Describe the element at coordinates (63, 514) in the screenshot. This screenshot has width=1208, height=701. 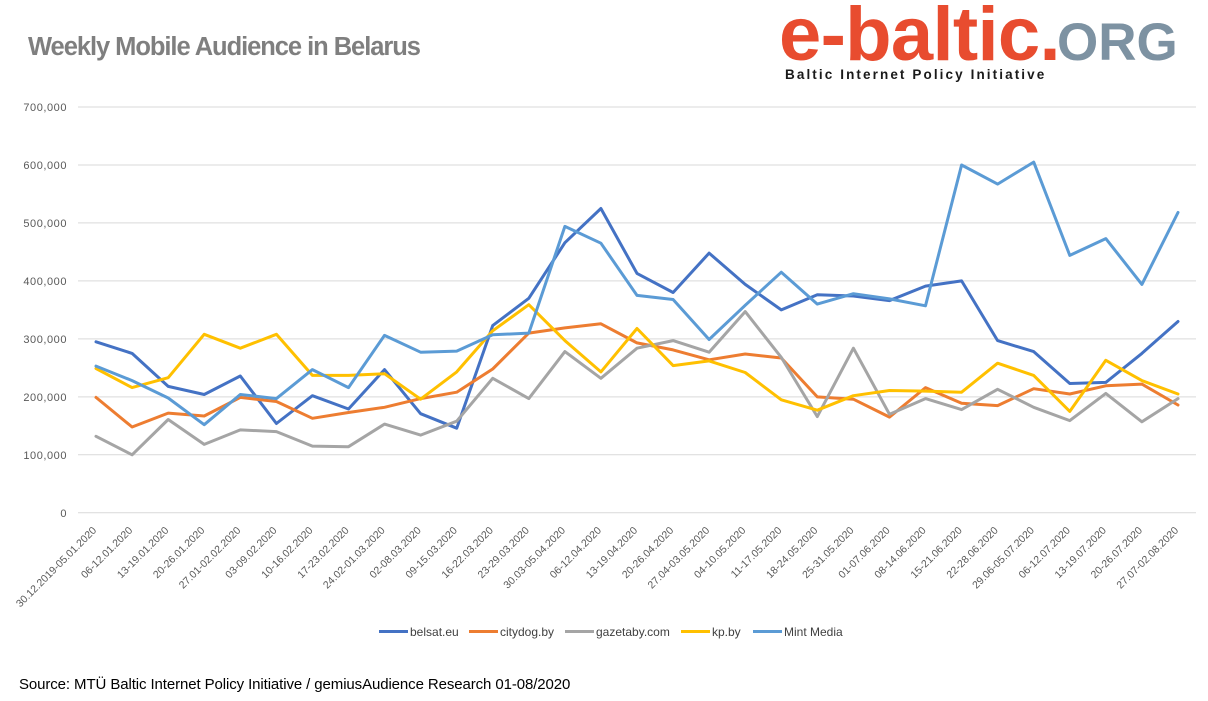
I see `svg-text: 0` at that location.